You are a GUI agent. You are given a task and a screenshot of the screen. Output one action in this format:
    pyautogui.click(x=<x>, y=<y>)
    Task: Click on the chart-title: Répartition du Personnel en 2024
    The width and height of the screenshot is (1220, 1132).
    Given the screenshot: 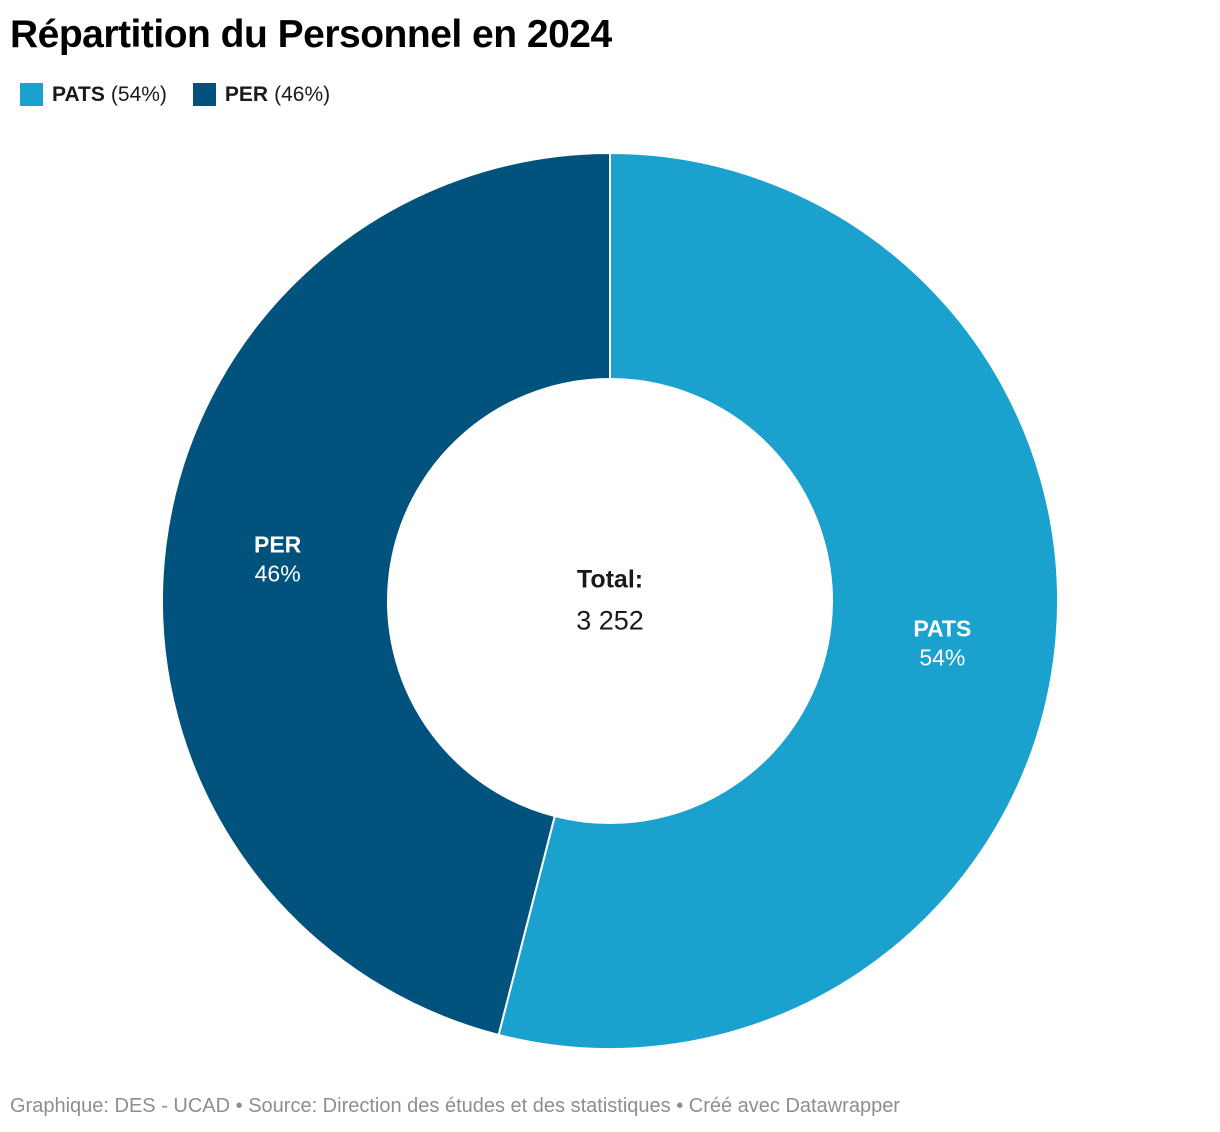 What is the action you would take?
    pyautogui.click(x=311, y=34)
    